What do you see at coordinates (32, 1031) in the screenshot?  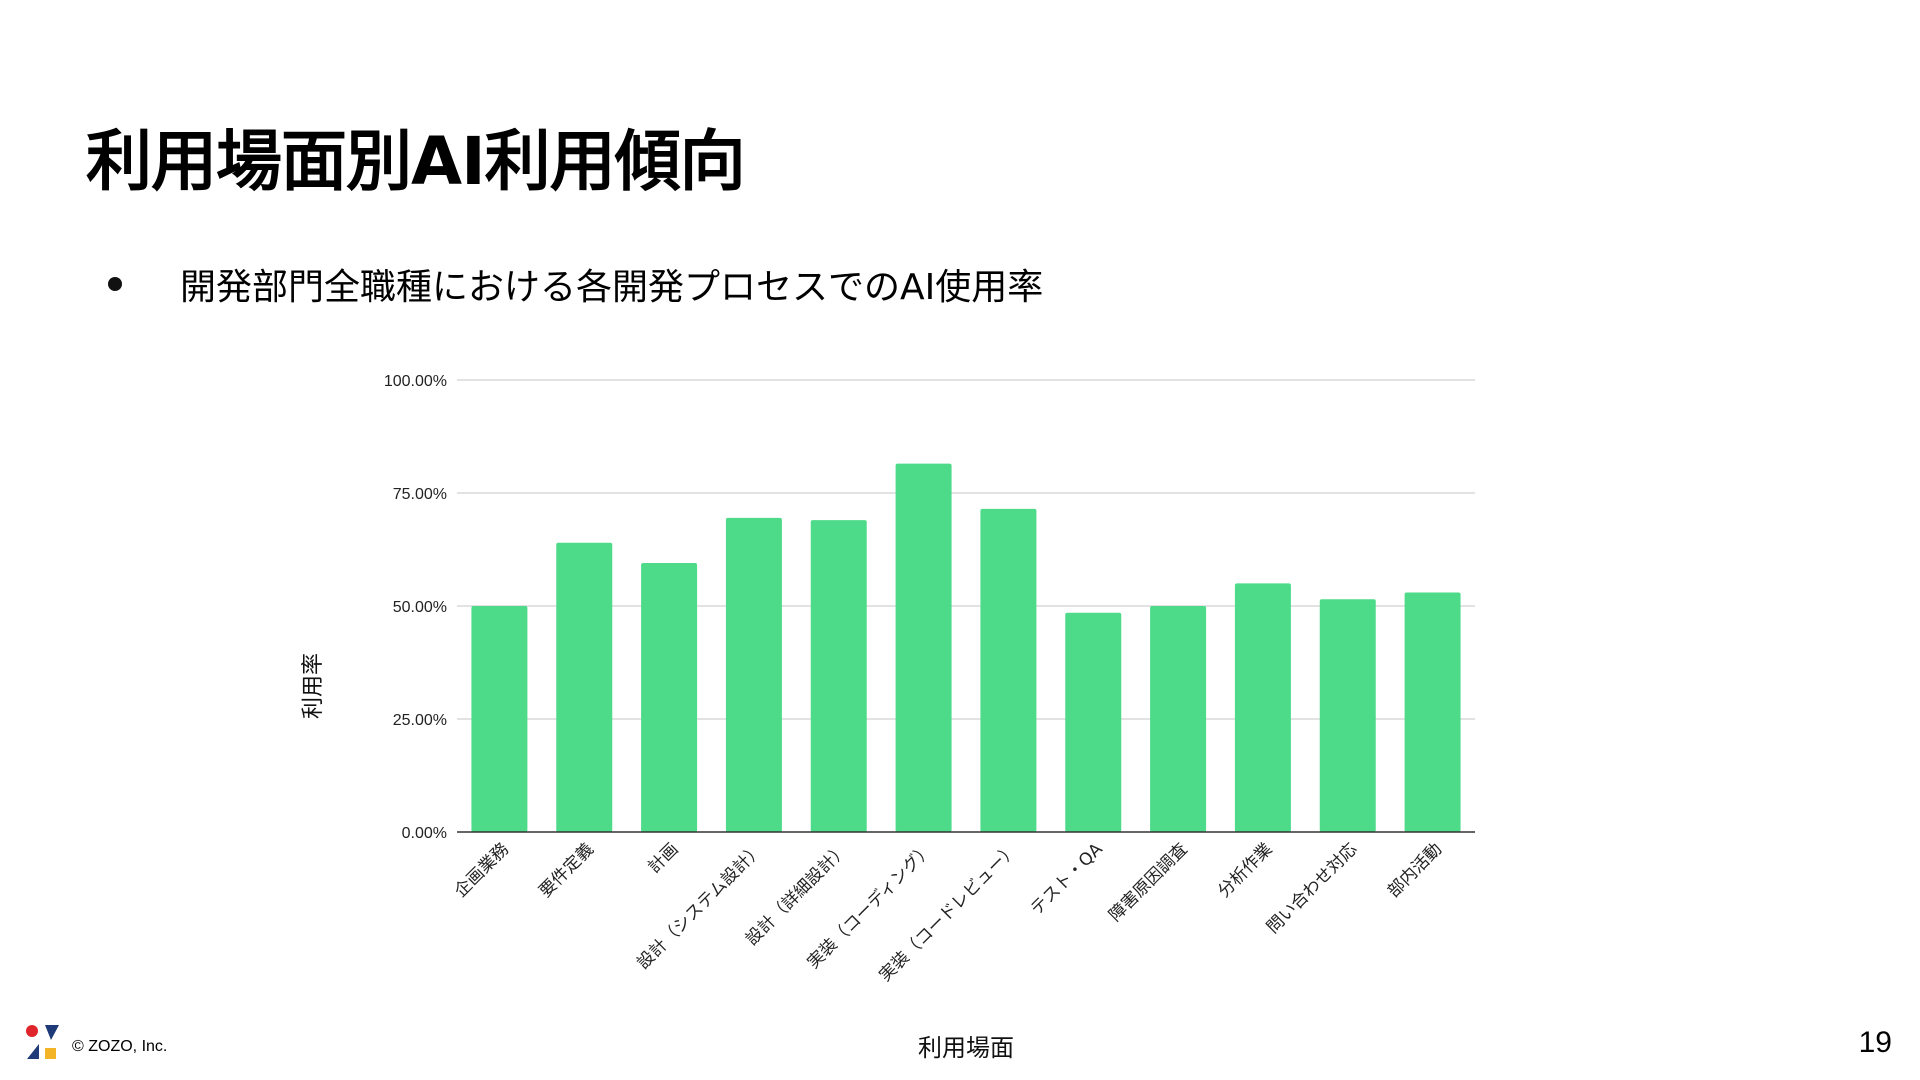 I see `logo-red-dot` at bounding box center [32, 1031].